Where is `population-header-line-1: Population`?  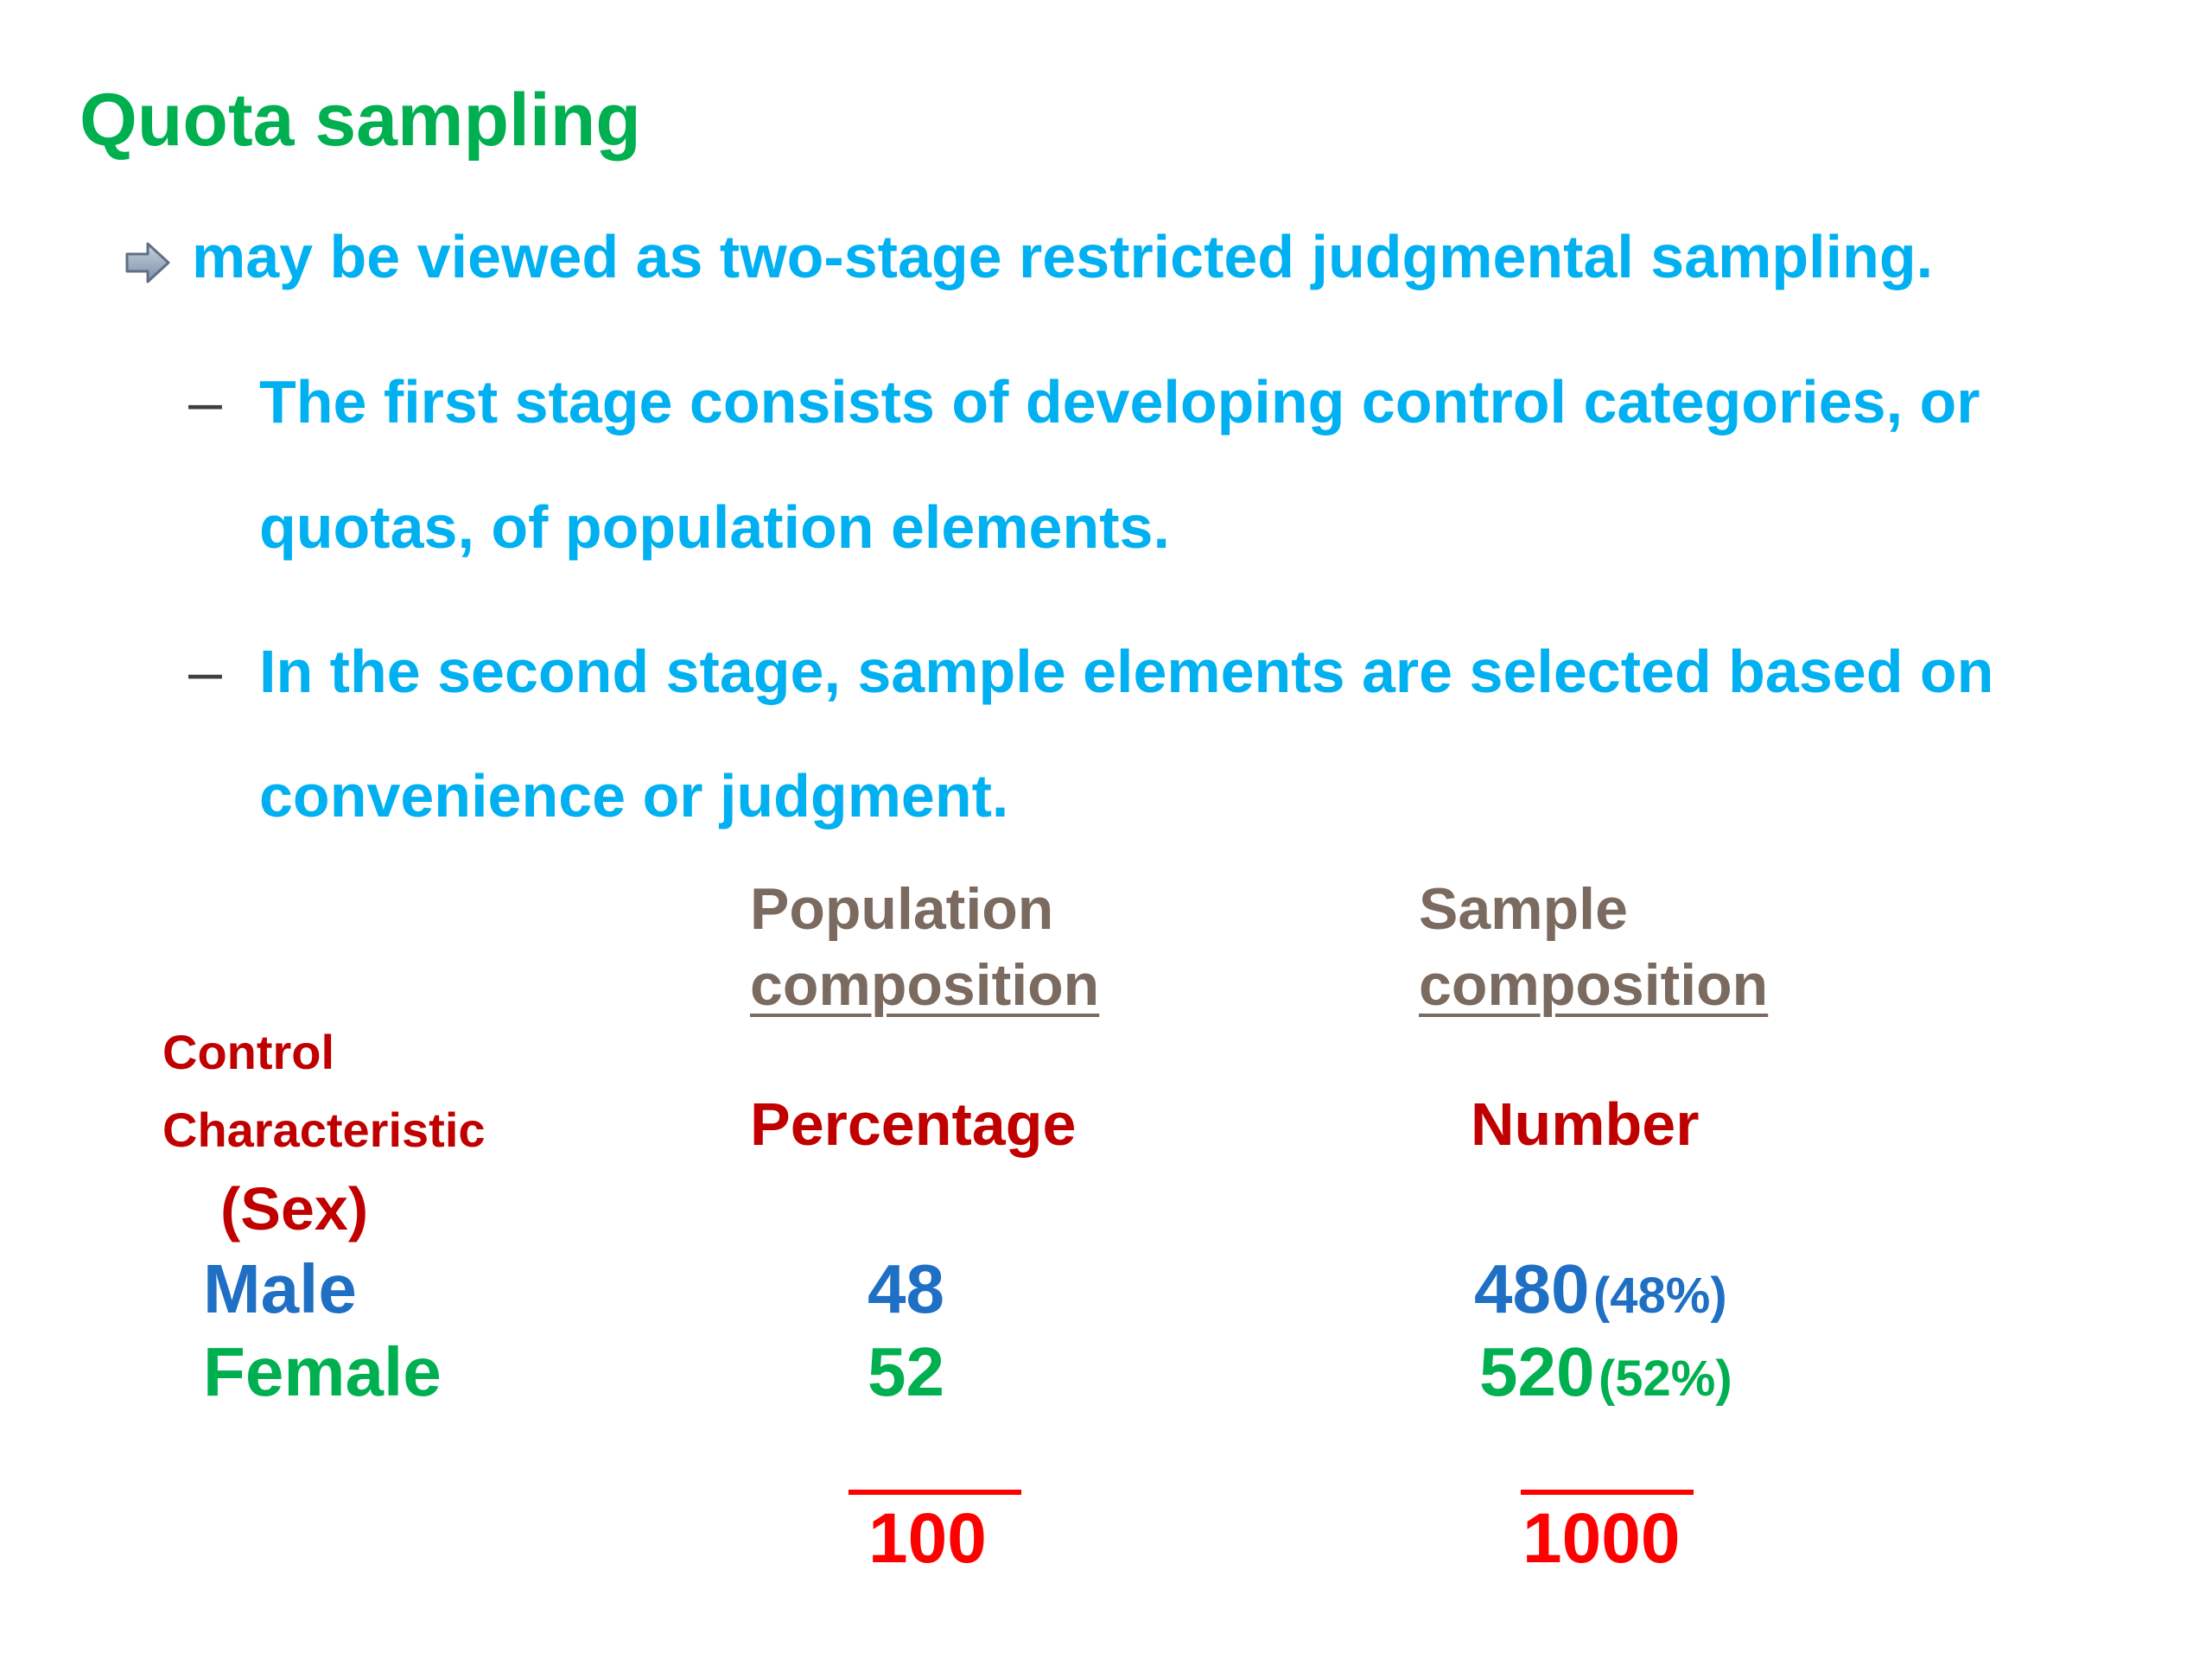
population-header-line-1: Population is located at coordinates (902, 909).